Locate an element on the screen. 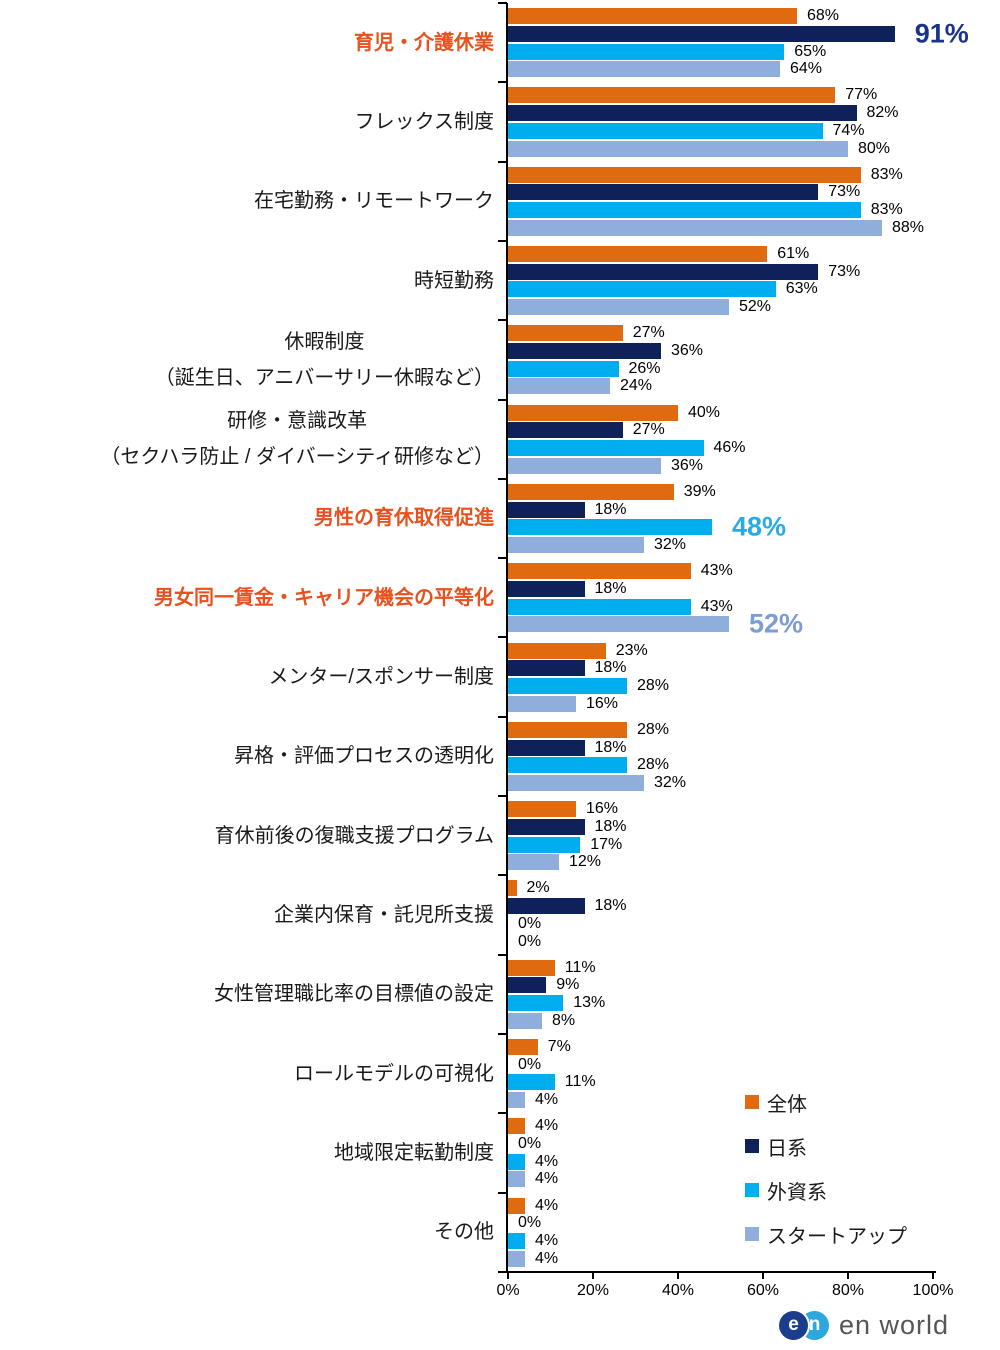 This screenshot has width=1000, height=1350. logo-text: en world is located at coordinates (894, 1324).